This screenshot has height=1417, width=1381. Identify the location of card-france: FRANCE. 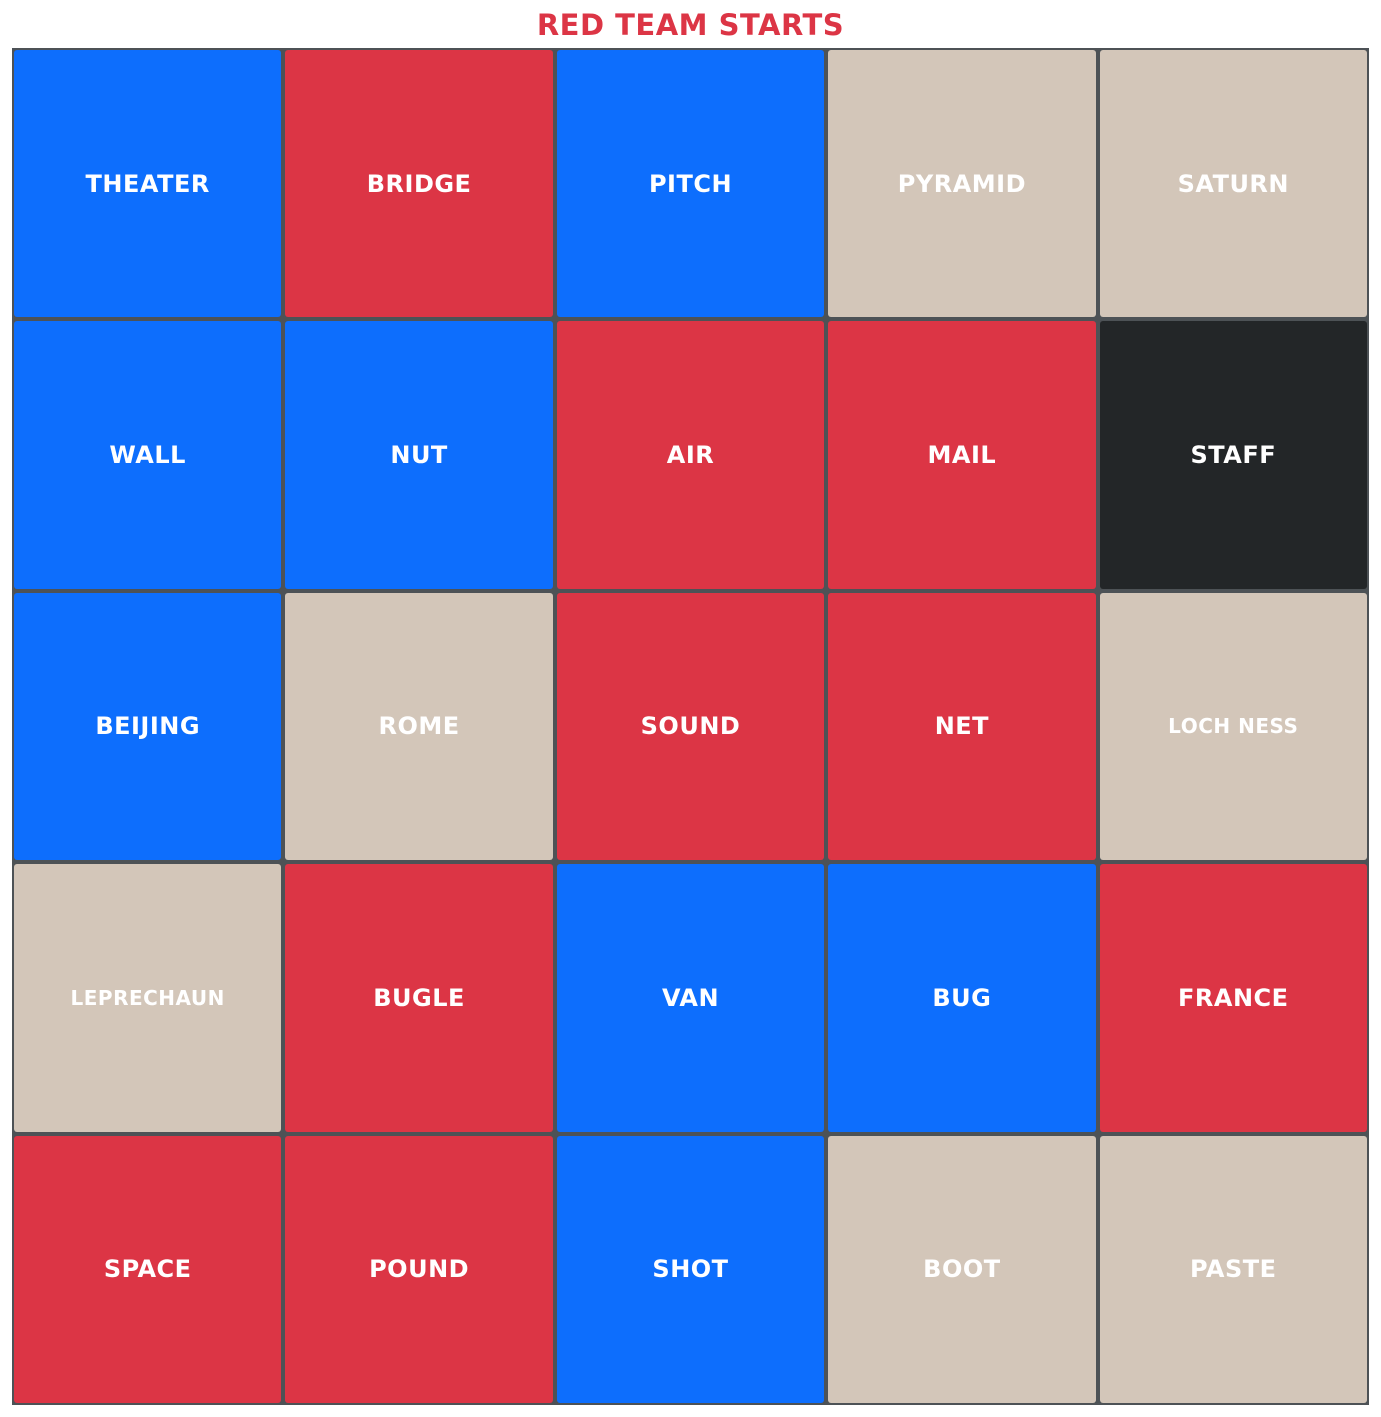
(1233, 998).